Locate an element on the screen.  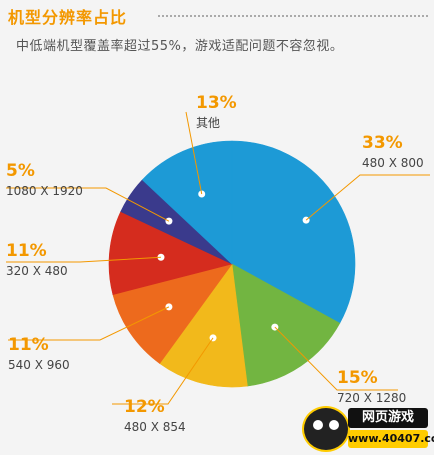
slice-category-label: 其他 is located at coordinates (208, 123).